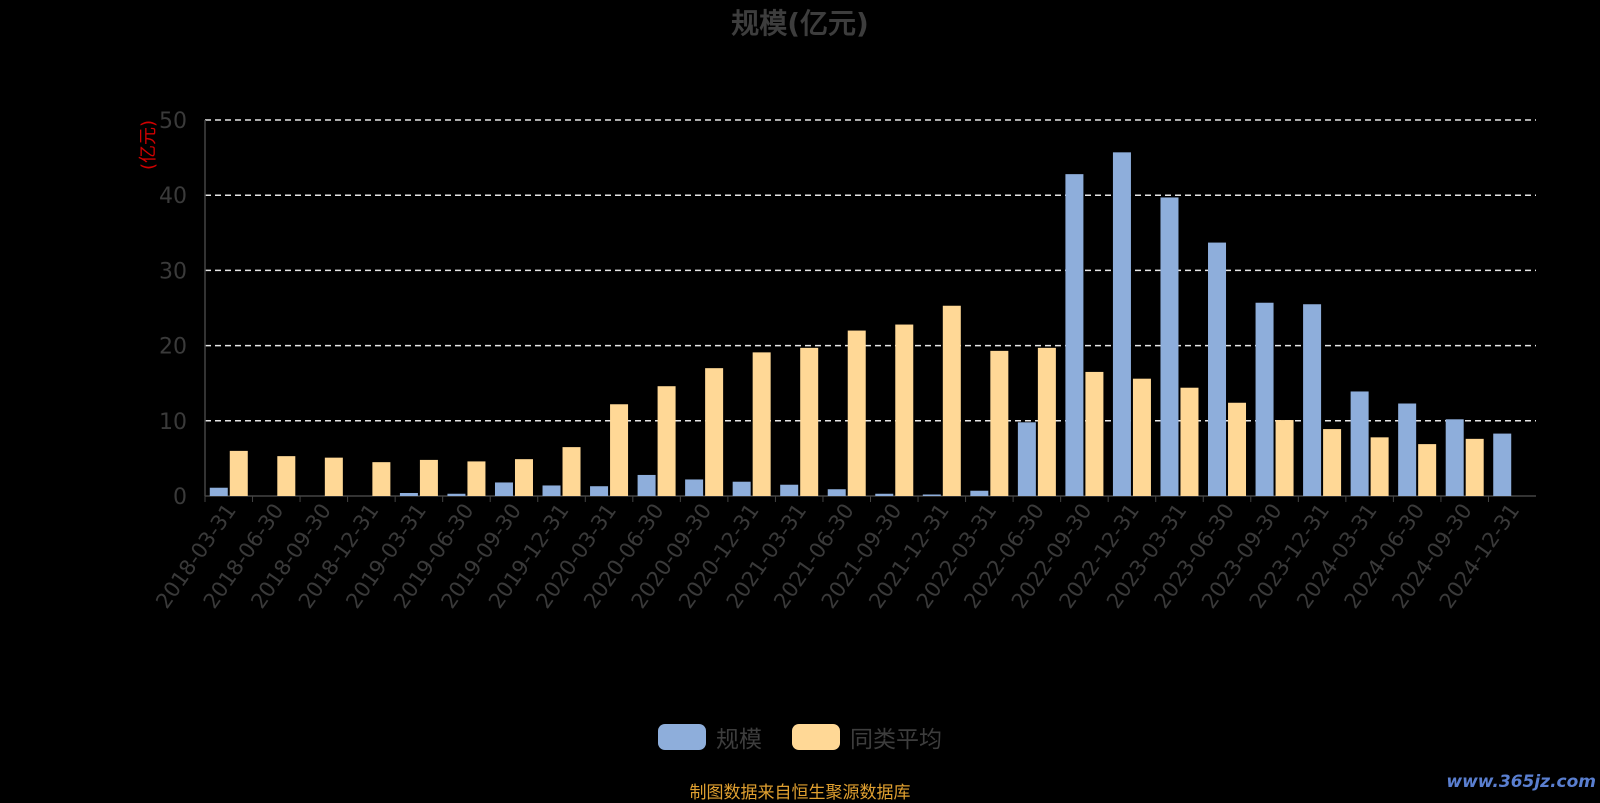 This screenshot has height=803, width=1600. Describe the element at coordinates (180, 497) in the screenshot. I see `y-tick-label: 0` at that location.